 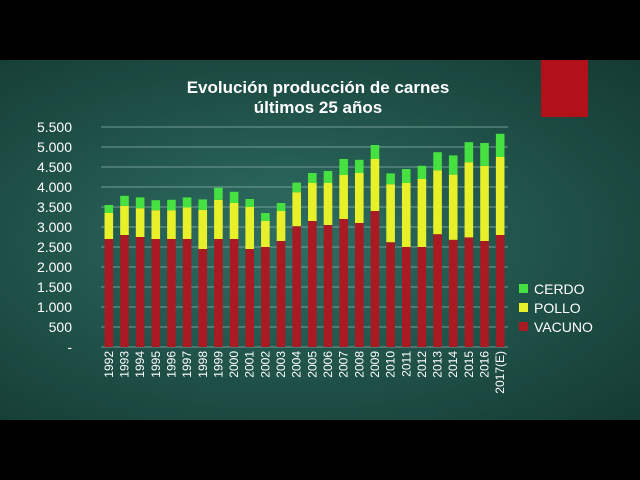 What do you see at coordinates (187, 364) in the screenshot?
I see `x-tick-label: 1997` at bounding box center [187, 364].